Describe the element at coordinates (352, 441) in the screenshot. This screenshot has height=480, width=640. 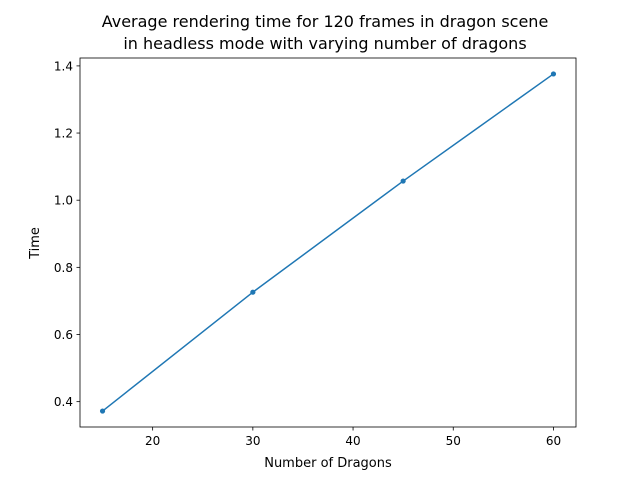
I see `x-tick-label: 40` at that location.